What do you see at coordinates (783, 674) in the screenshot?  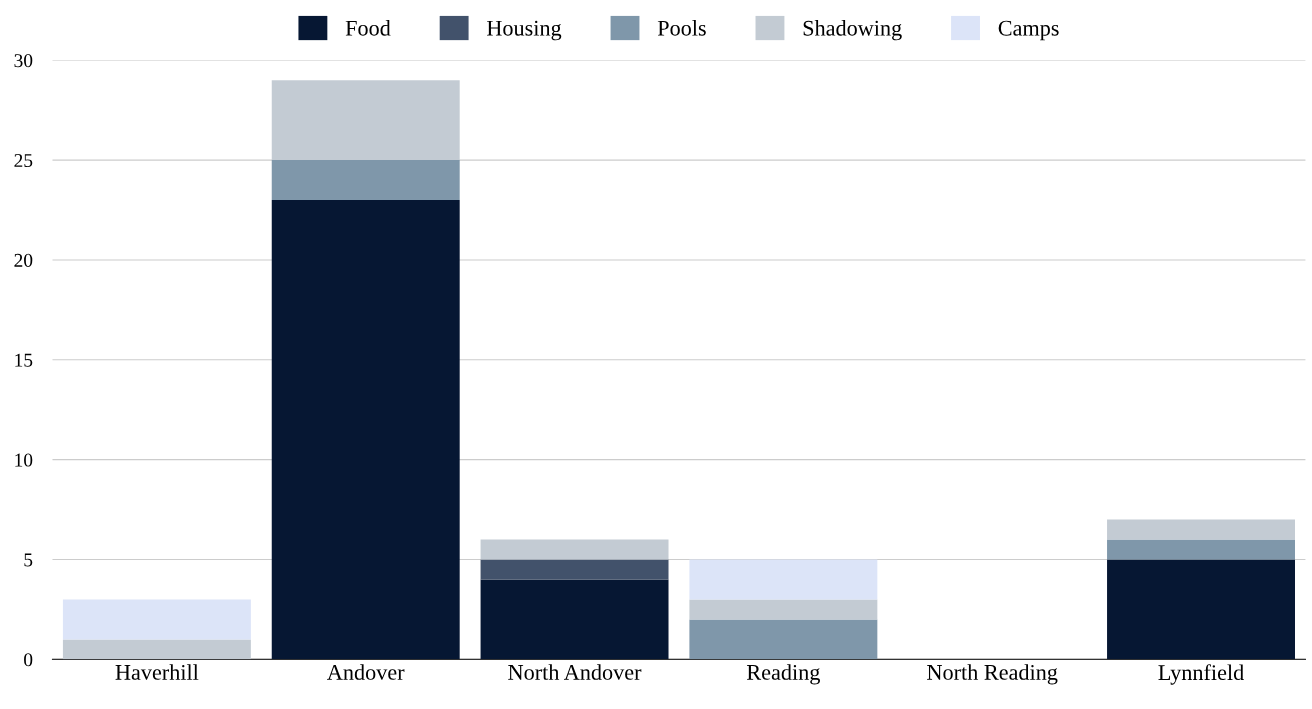 I see `x-tick-label: Reading` at bounding box center [783, 674].